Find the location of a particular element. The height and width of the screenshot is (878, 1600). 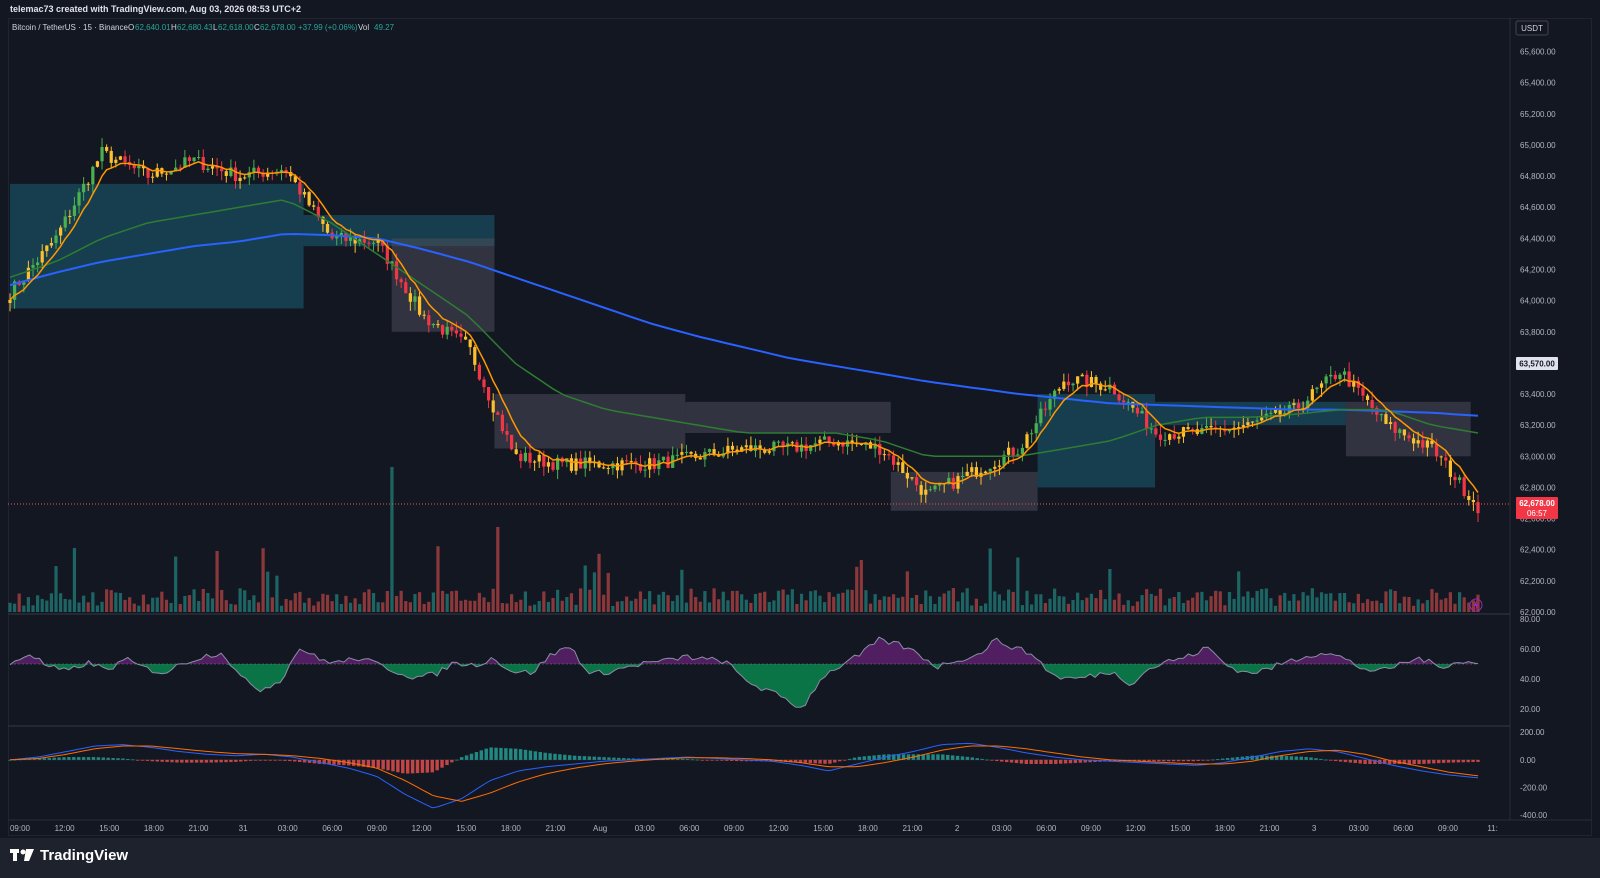

macd-line is located at coordinates (744, 775).